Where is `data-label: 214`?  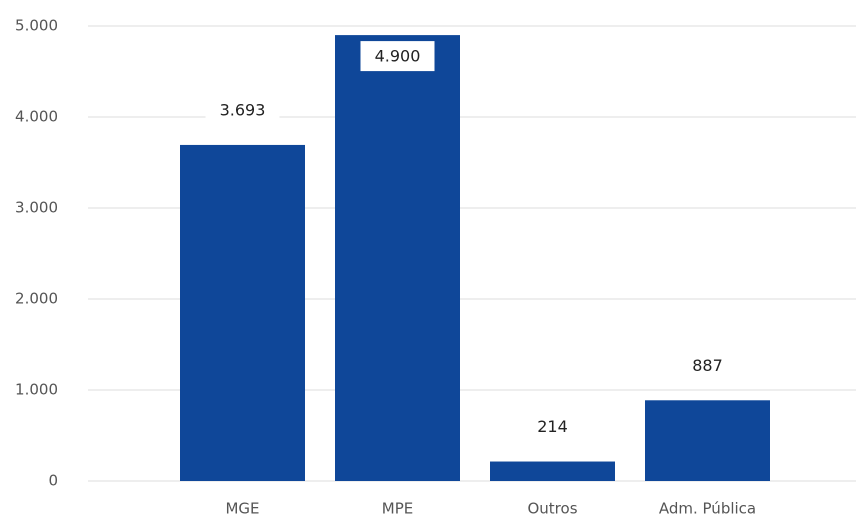 data-label: 214 is located at coordinates (552, 426).